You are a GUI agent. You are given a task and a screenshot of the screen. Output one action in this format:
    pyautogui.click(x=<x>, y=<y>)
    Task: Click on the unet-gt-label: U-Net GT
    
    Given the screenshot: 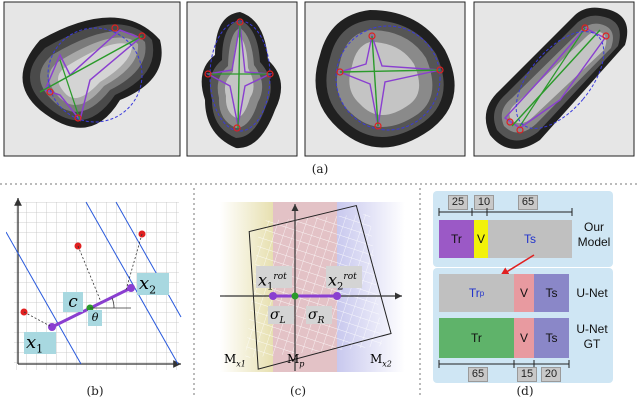 What is the action you would take?
    pyautogui.click(x=592, y=336)
    